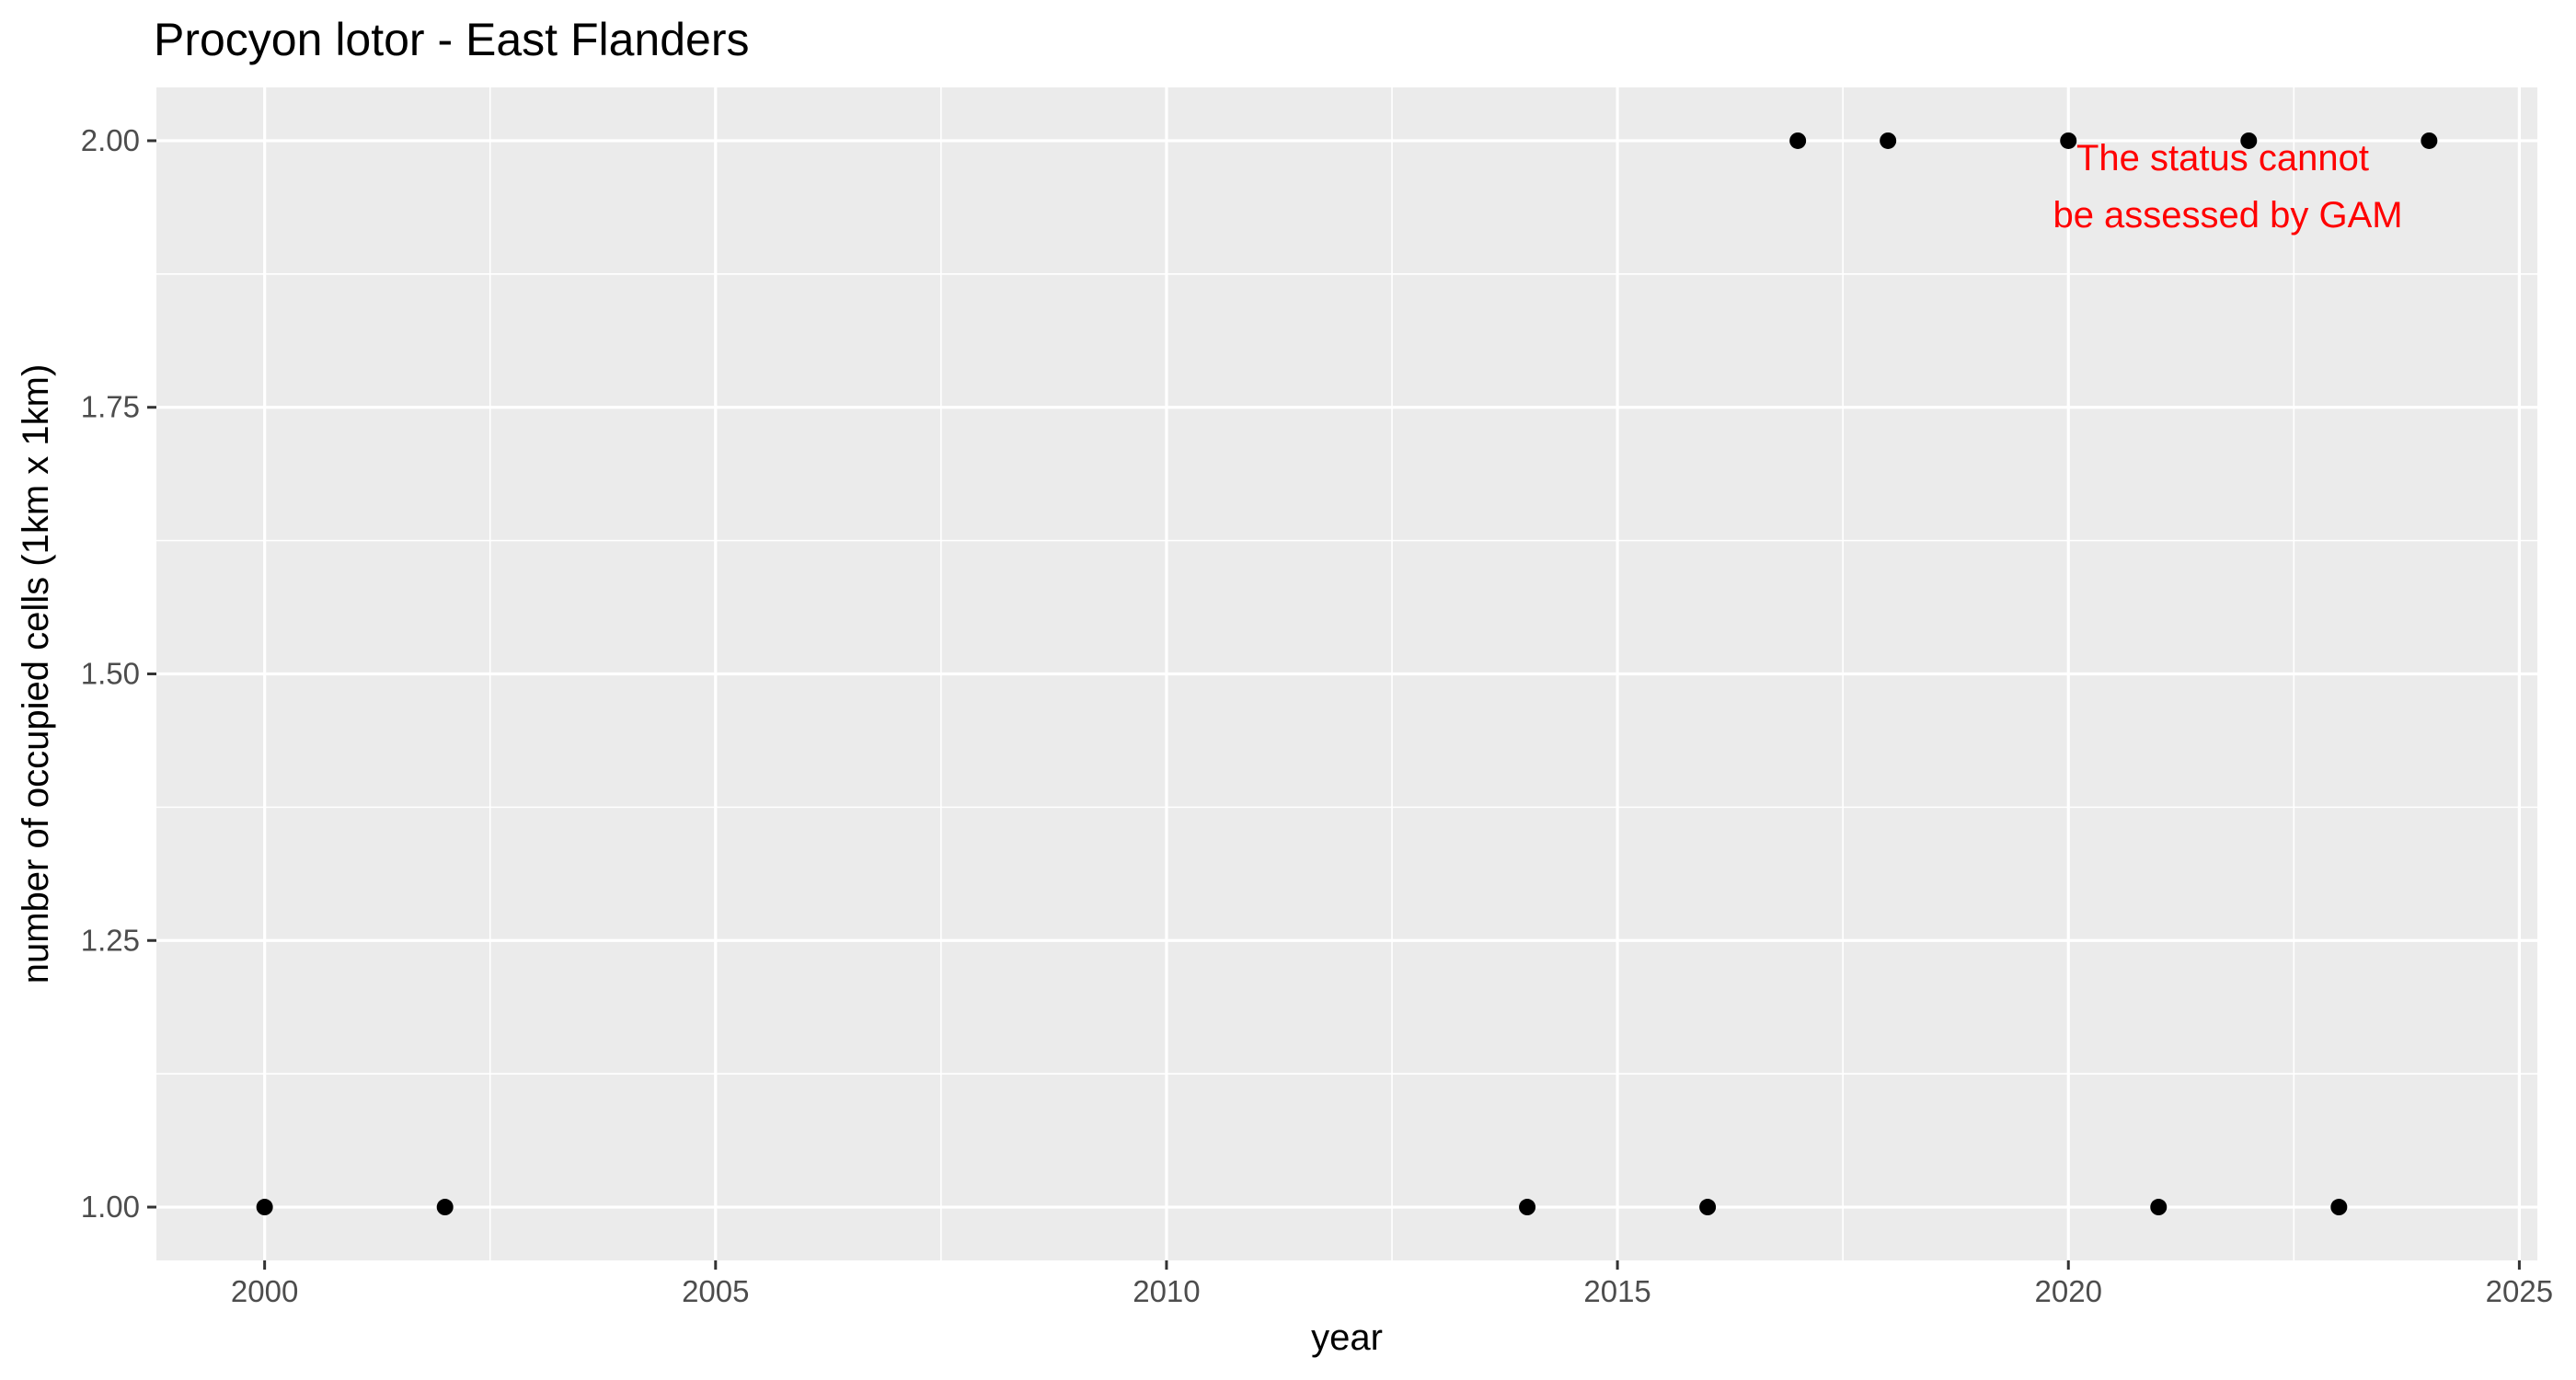 The image size is (2576, 1380). Describe the element at coordinates (1166, 1291) in the screenshot. I see `x-tick-label: 2010` at that location.